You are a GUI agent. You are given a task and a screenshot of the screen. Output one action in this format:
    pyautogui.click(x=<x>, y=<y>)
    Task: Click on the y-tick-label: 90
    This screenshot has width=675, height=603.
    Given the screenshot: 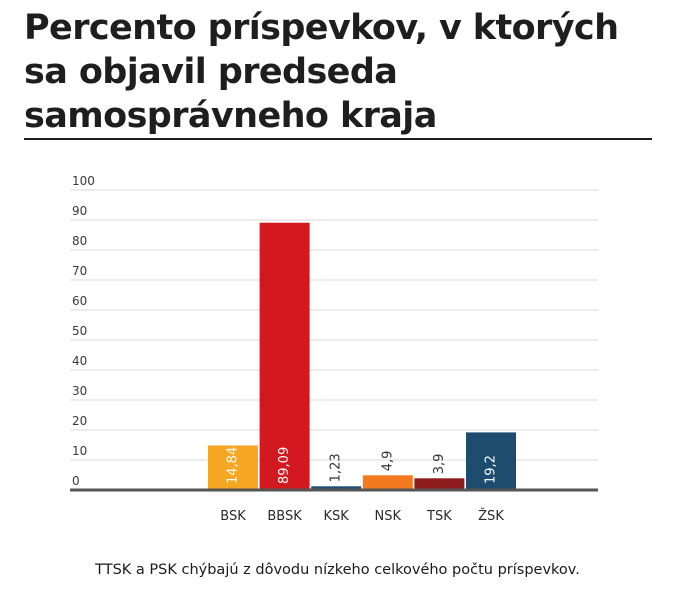 What is the action you would take?
    pyautogui.click(x=79, y=211)
    